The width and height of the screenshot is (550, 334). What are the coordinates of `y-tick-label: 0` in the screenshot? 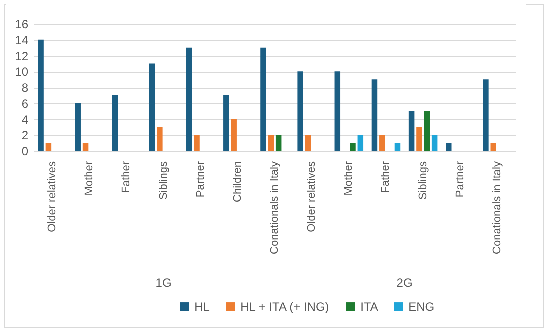 It's located at (25, 151).